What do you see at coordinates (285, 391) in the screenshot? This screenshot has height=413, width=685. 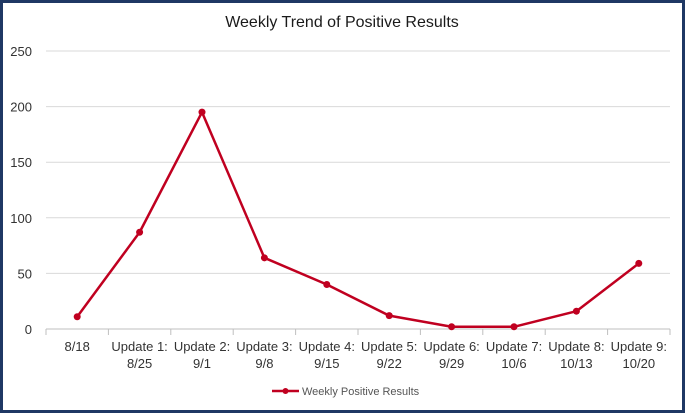 I see `legend-marker-swatch` at bounding box center [285, 391].